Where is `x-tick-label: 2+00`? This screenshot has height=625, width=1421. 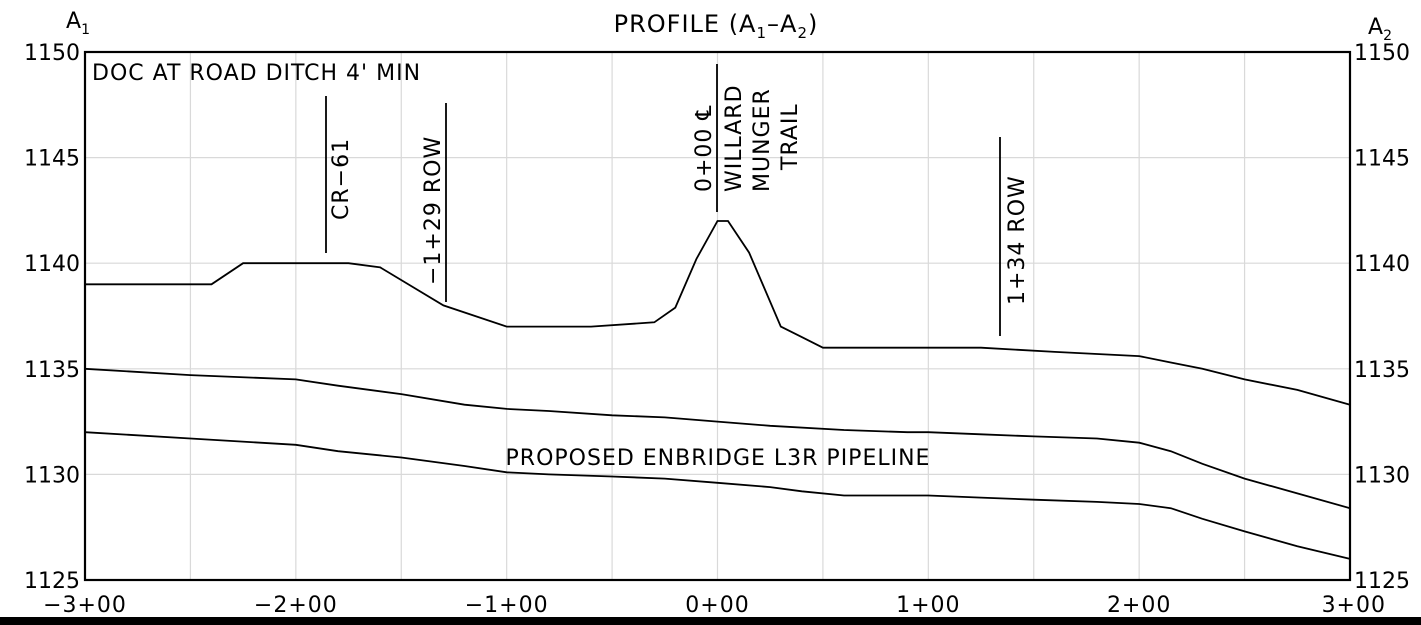 x-tick-label: 2+00 is located at coordinates (1139, 605).